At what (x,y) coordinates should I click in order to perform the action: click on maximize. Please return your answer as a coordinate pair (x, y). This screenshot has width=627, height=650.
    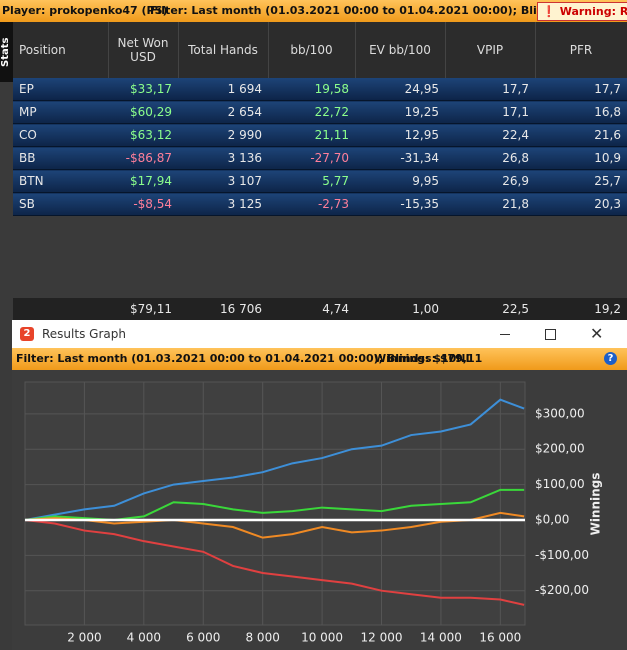
    Looking at the image, I should click on (550, 334).